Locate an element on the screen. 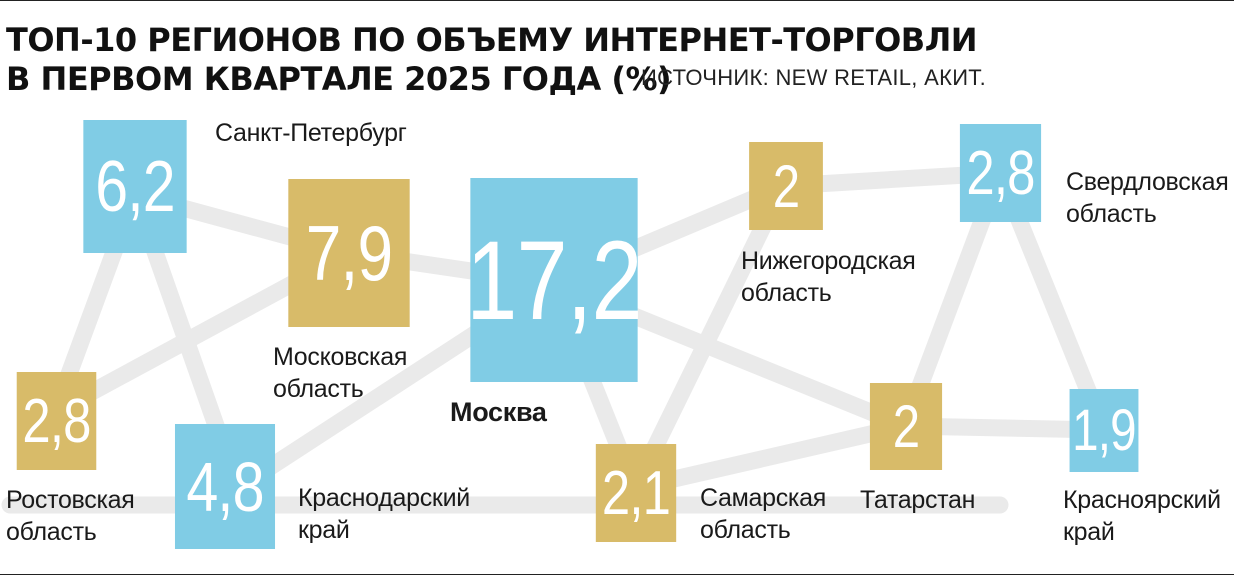 This screenshot has width=1234, height=575. title-line-2: В ПЕРВОМ КВАРТАЛЕ 2025 ГОДА (%) is located at coordinates (339, 79).